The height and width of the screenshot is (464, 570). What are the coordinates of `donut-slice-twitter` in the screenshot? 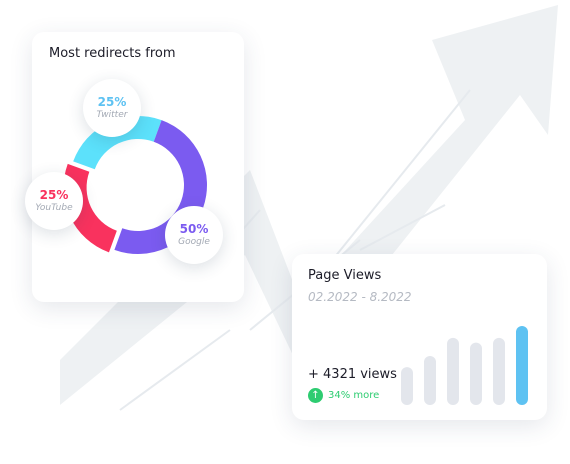 It's located at (117, 142).